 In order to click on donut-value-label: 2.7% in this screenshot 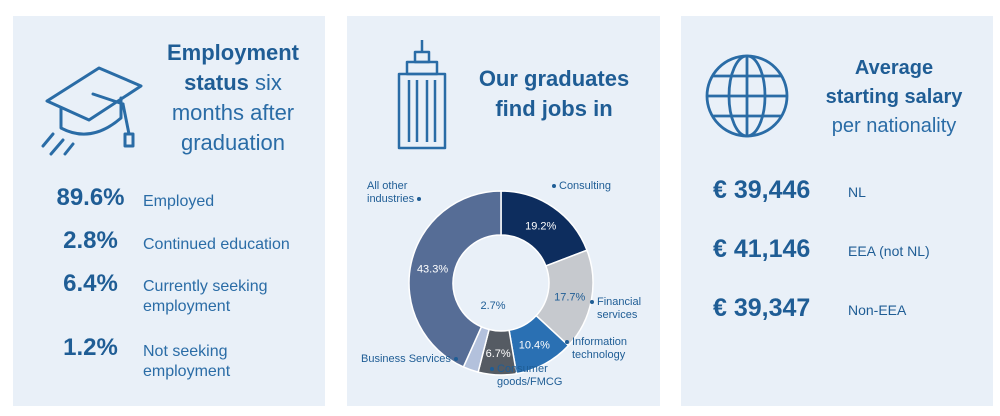, I will do `click(492, 306)`.